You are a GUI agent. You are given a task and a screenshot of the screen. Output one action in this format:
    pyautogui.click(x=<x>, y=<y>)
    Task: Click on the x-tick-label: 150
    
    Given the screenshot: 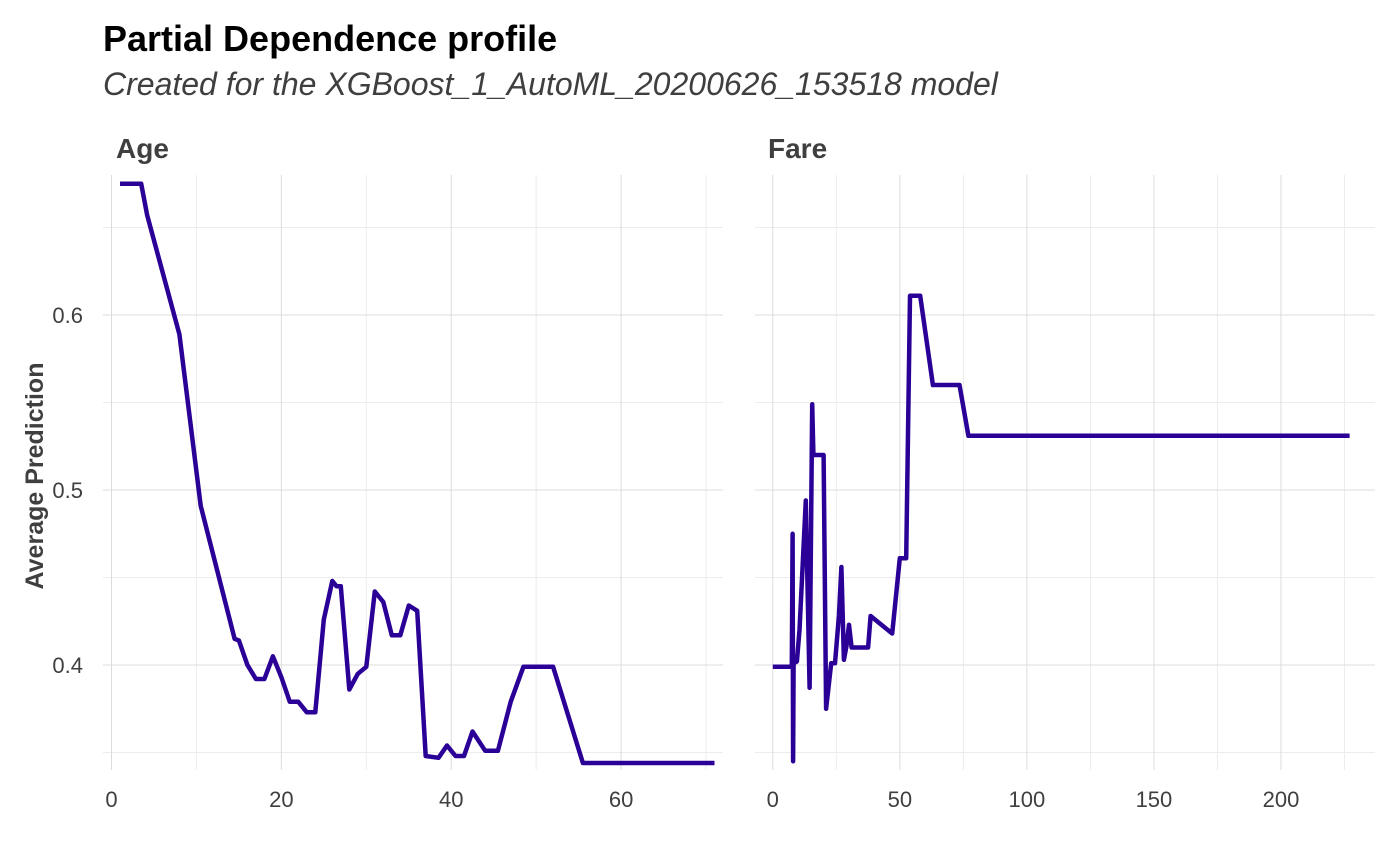 What is the action you would take?
    pyautogui.click(x=1154, y=799)
    